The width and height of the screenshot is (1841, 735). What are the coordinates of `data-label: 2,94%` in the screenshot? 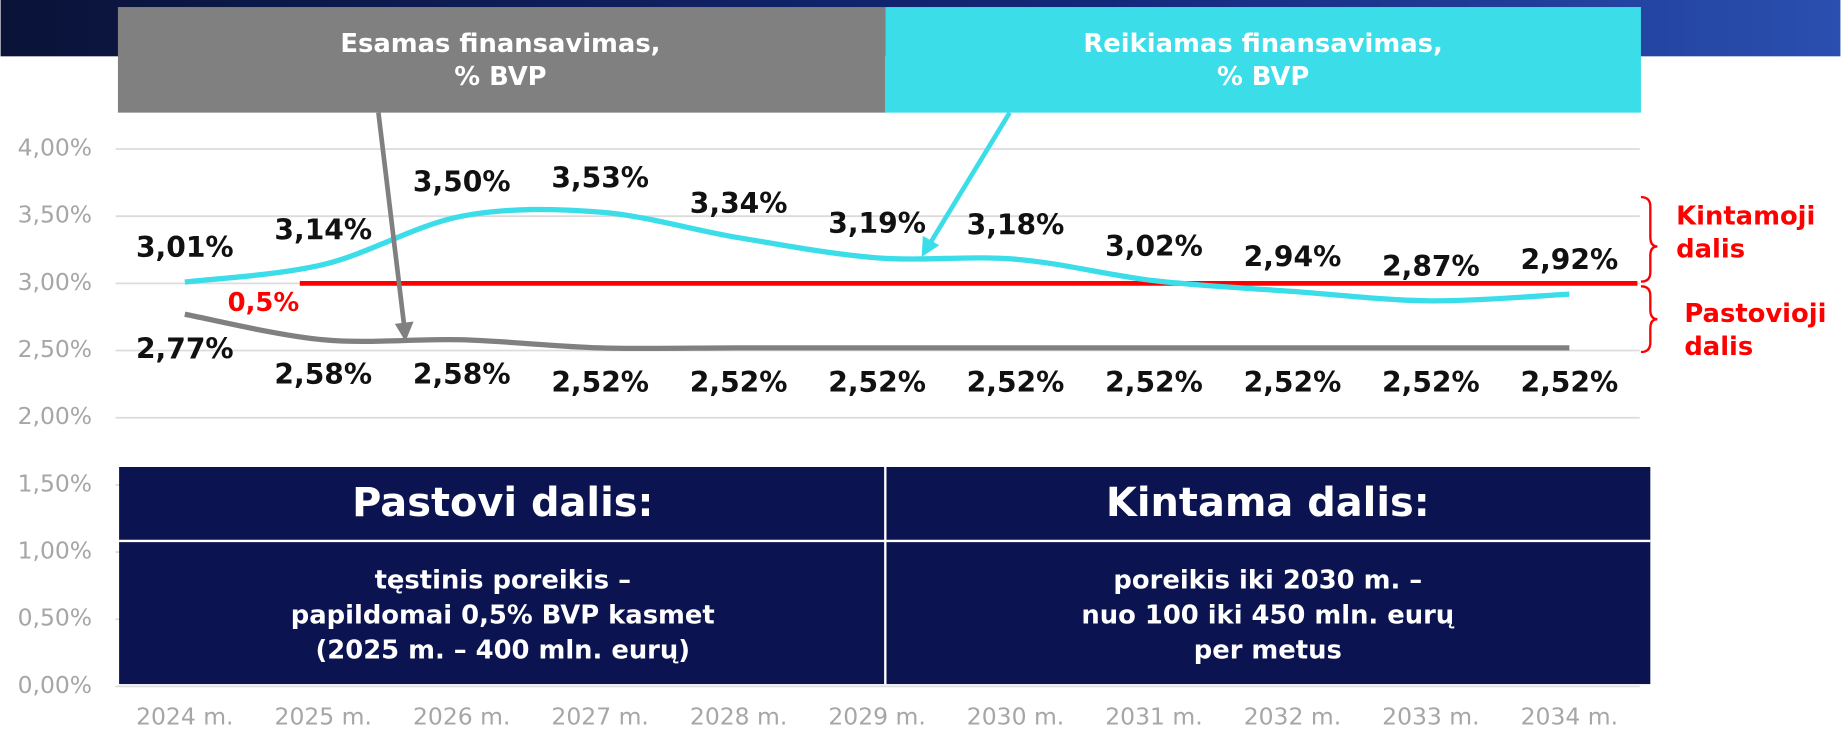 It's located at (1293, 257).